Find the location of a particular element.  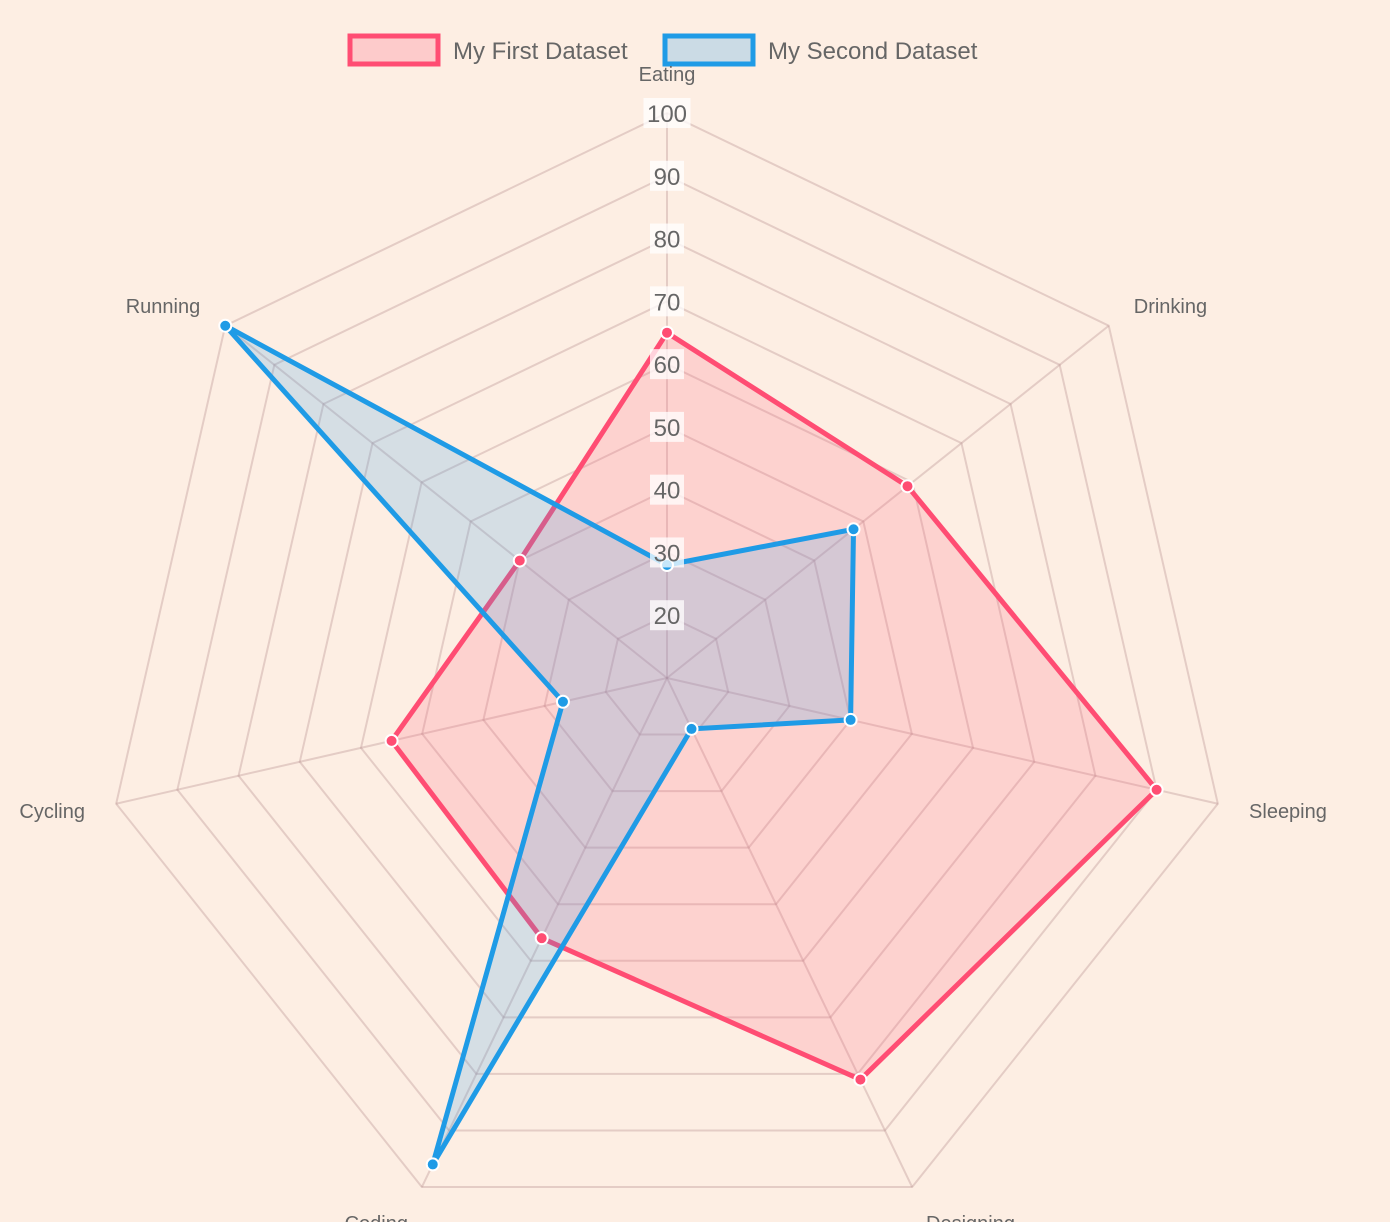

tick-label: 30 is located at coordinates (667, 553).